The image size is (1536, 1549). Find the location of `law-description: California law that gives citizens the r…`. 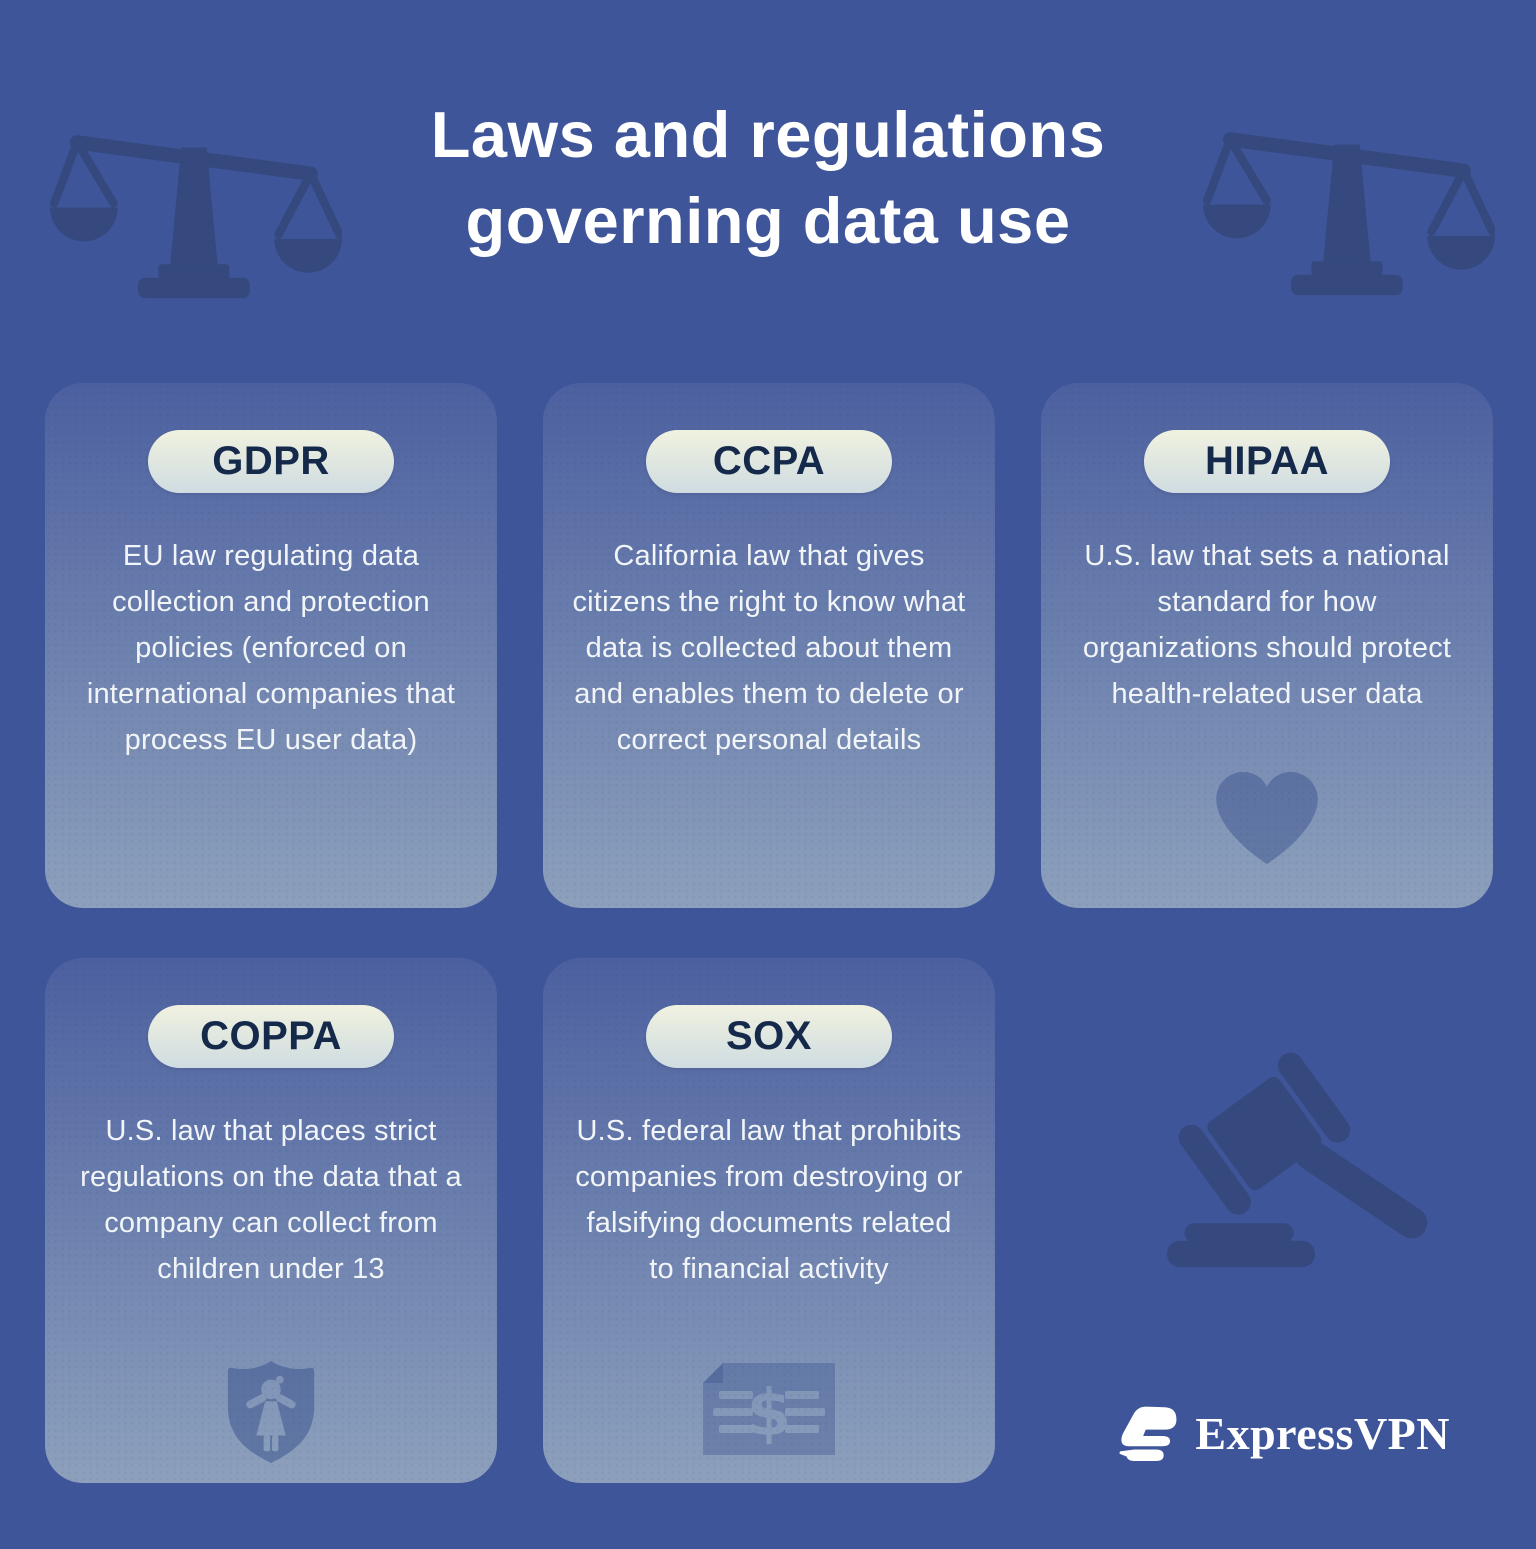

law-description: California law that gives citizens the r… is located at coordinates (769, 648).